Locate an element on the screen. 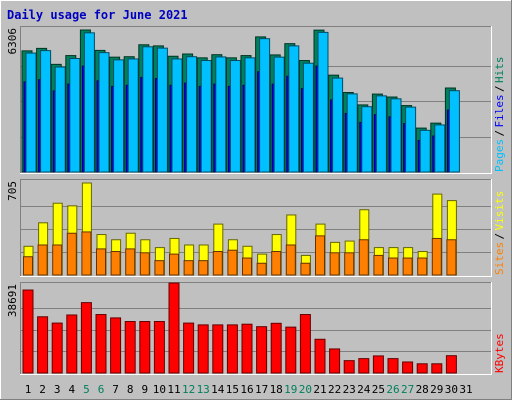 Image resolution: width=512 pixels, height=405 pixels. x-tick-label-day-16: 16 is located at coordinates (246, 389).